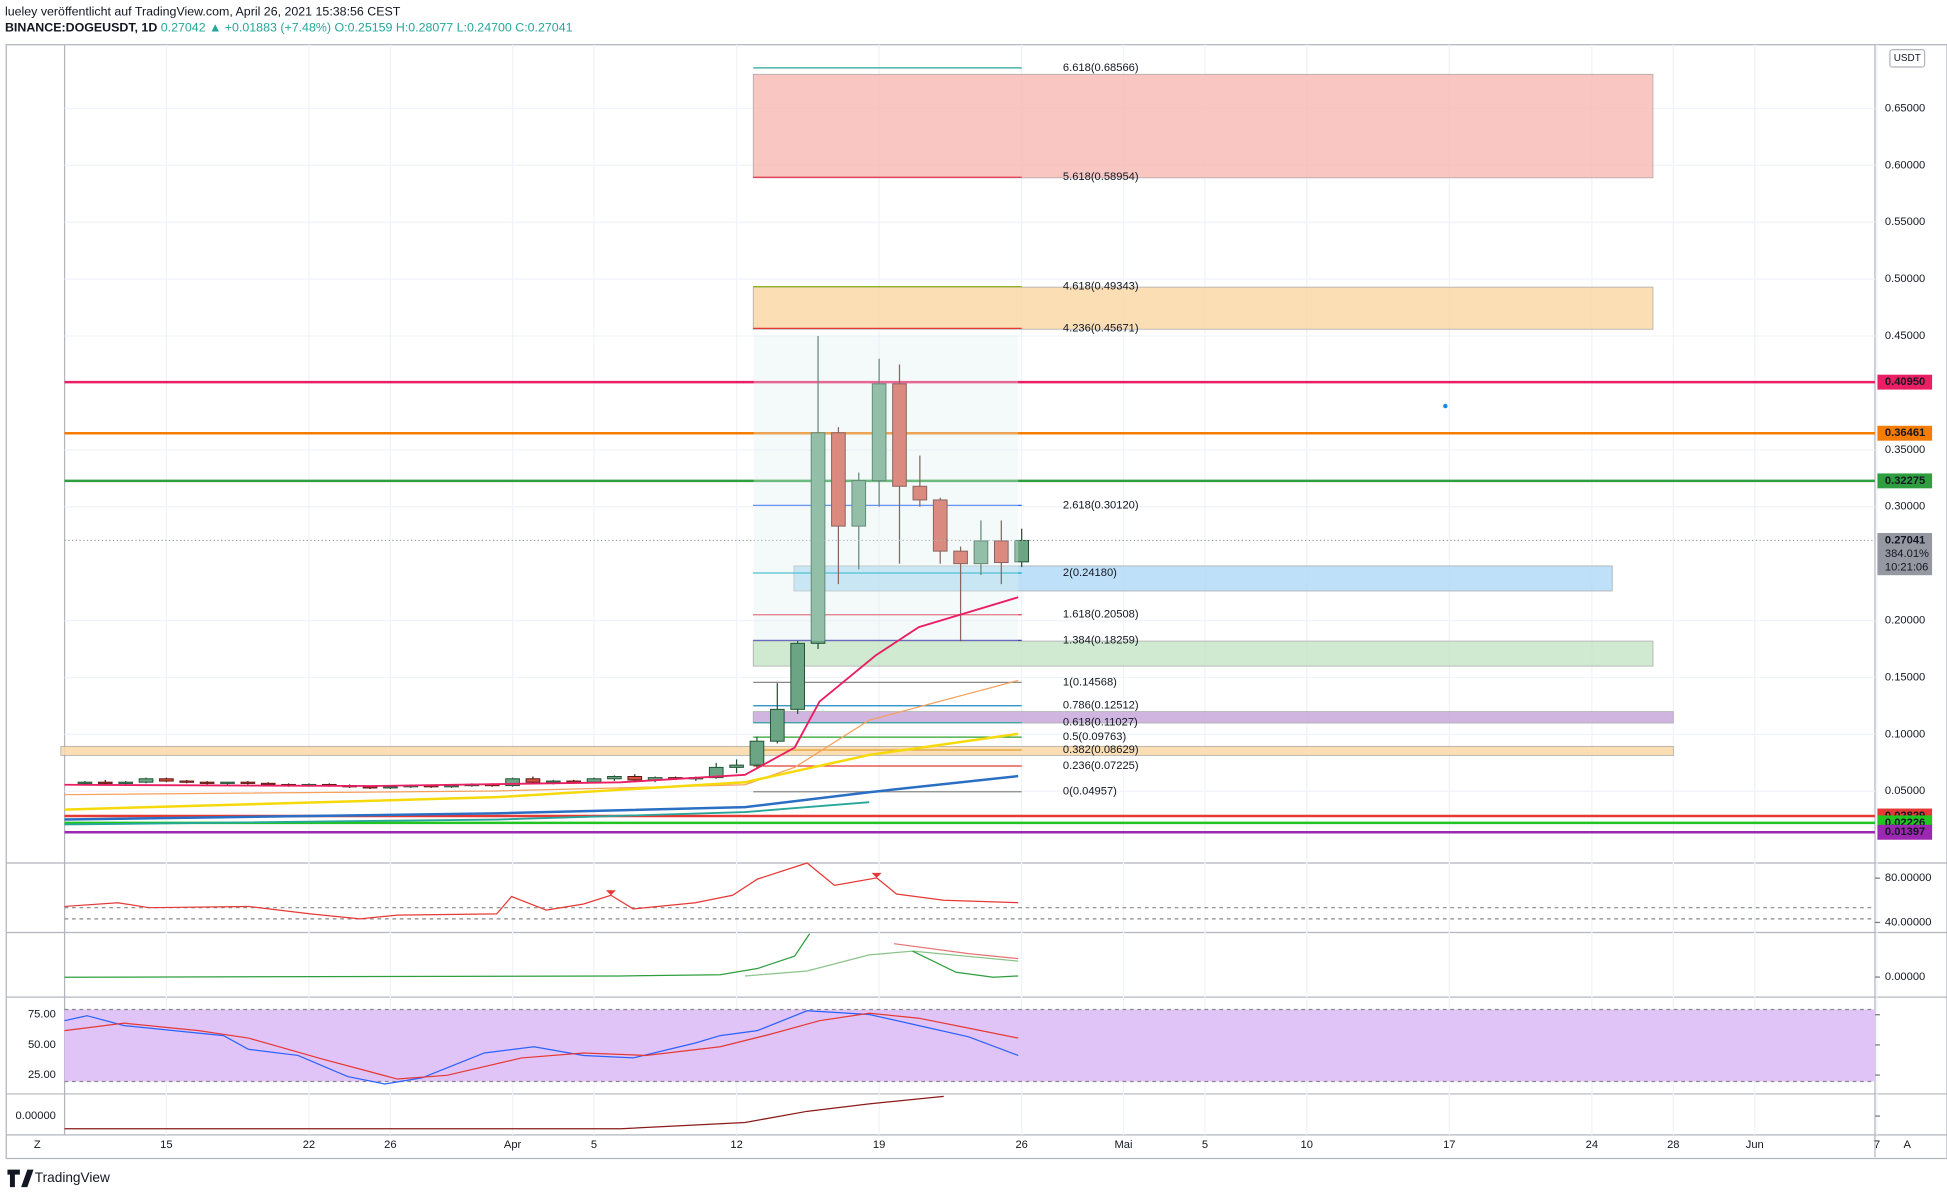 Image resolution: width=1947 pixels, height=1197 pixels. Describe the element at coordinates (484, 28) in the screenshot. I see `ohlc-low: L:0.24700` at that location.